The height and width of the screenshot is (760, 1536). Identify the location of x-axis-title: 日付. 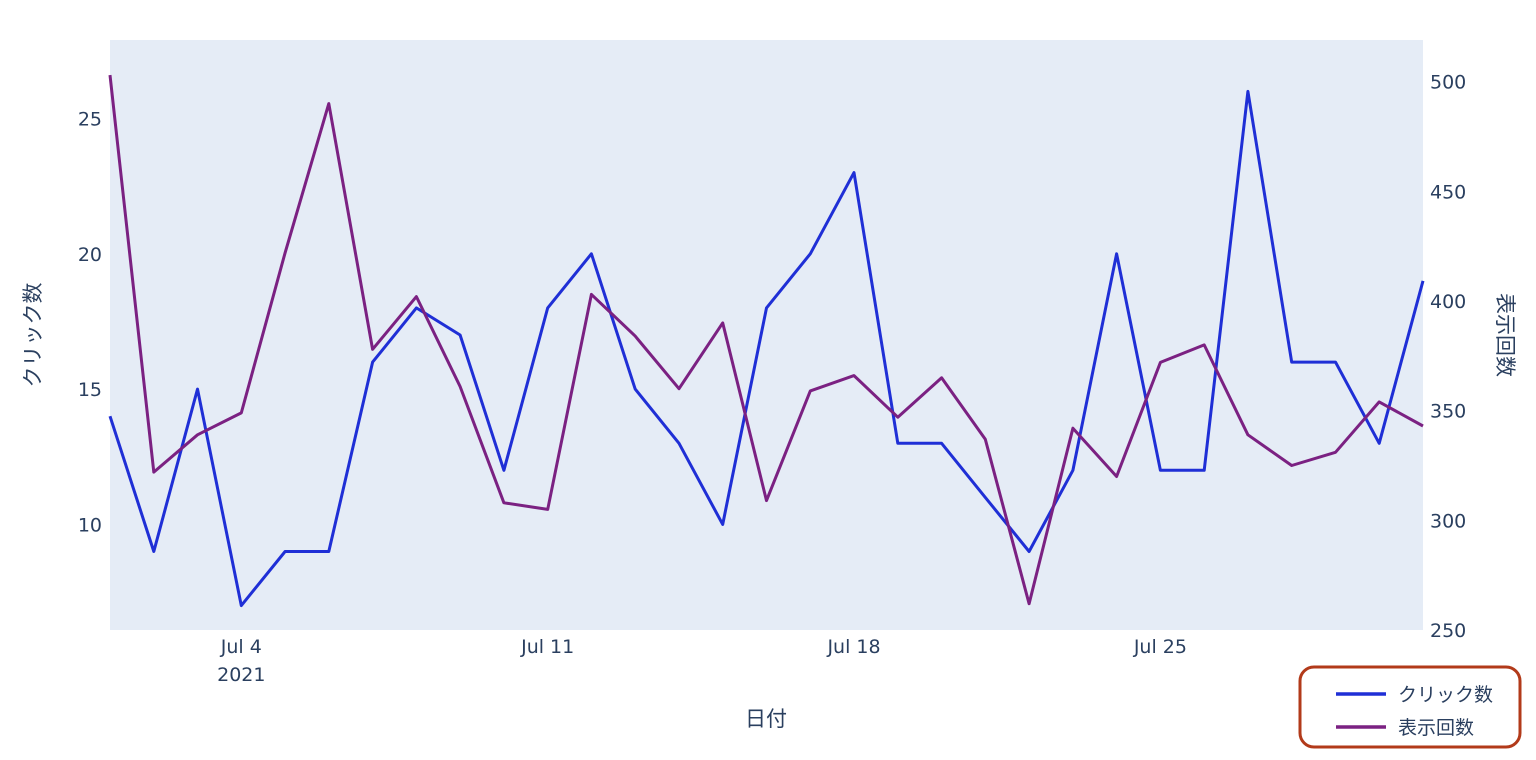
(766, 719).